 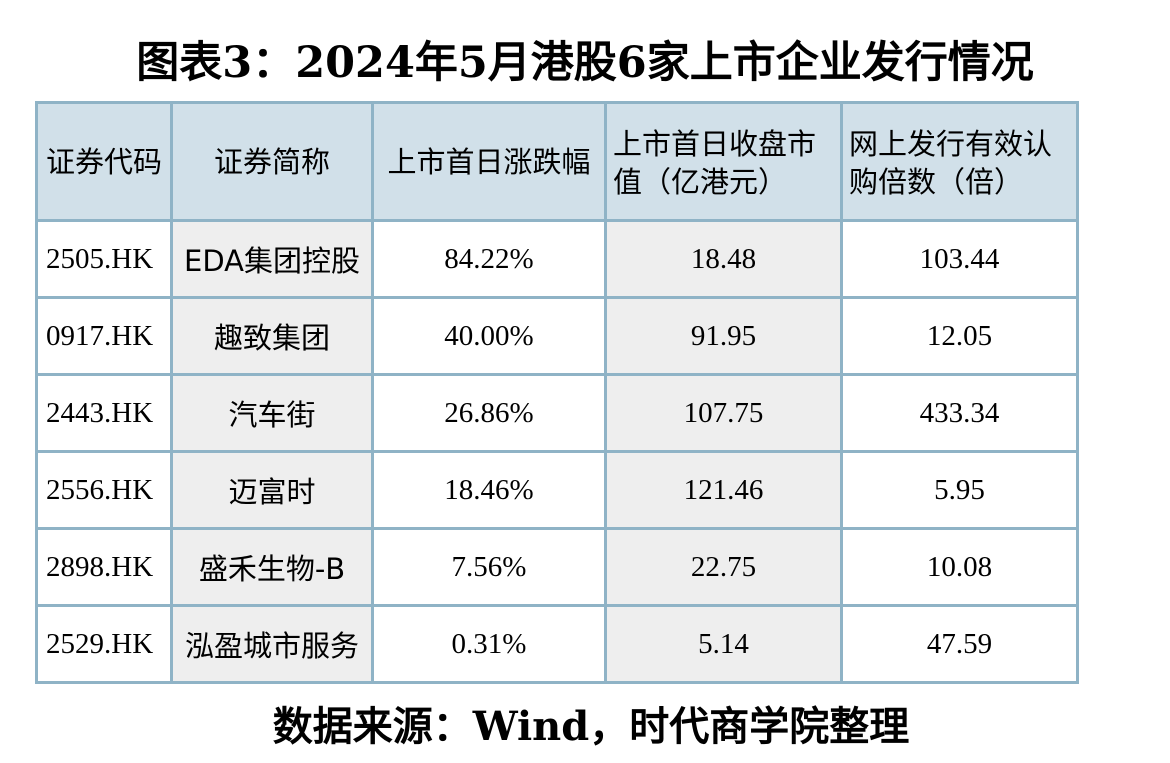 I want to click on table-row: 2556.HK 迈富时 18.46% 121.46 5.95, so click(x=557, y=490).